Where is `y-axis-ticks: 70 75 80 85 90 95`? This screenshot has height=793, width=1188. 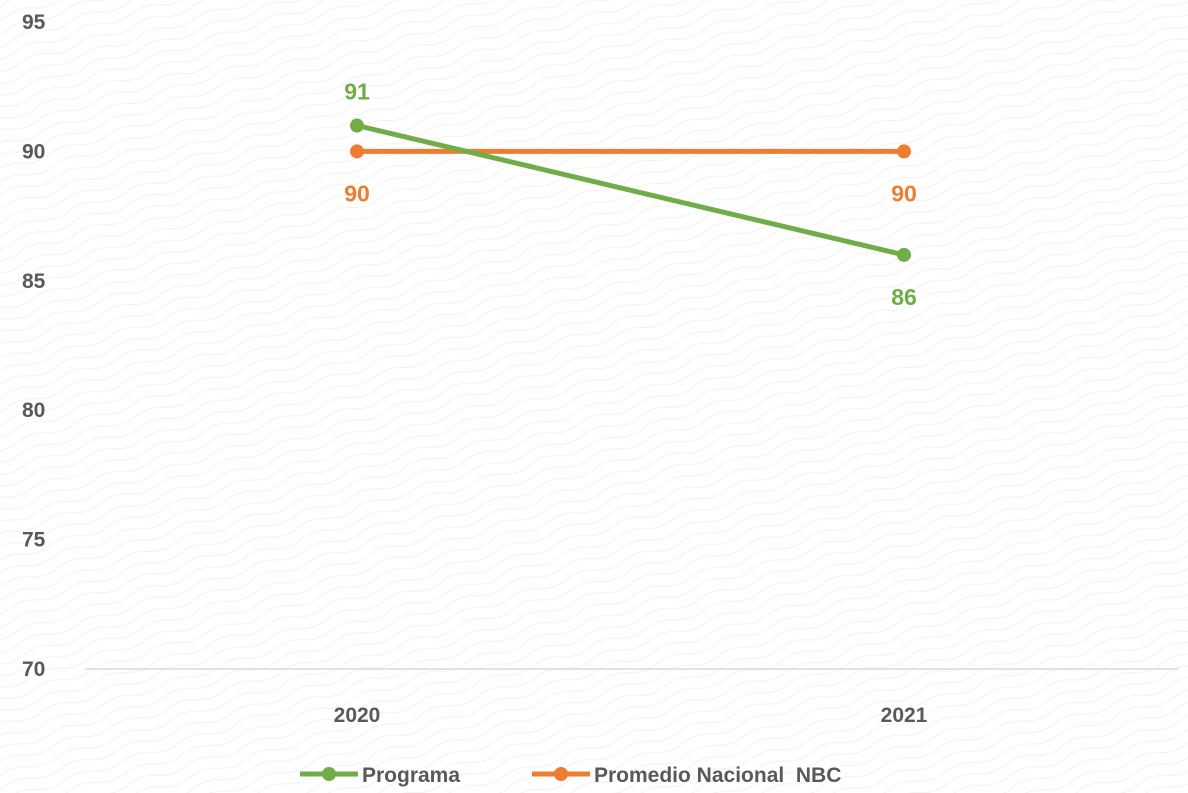 y-axis-ticks: 70 75 80 85 90 95 is located at coordinates (34, 346).